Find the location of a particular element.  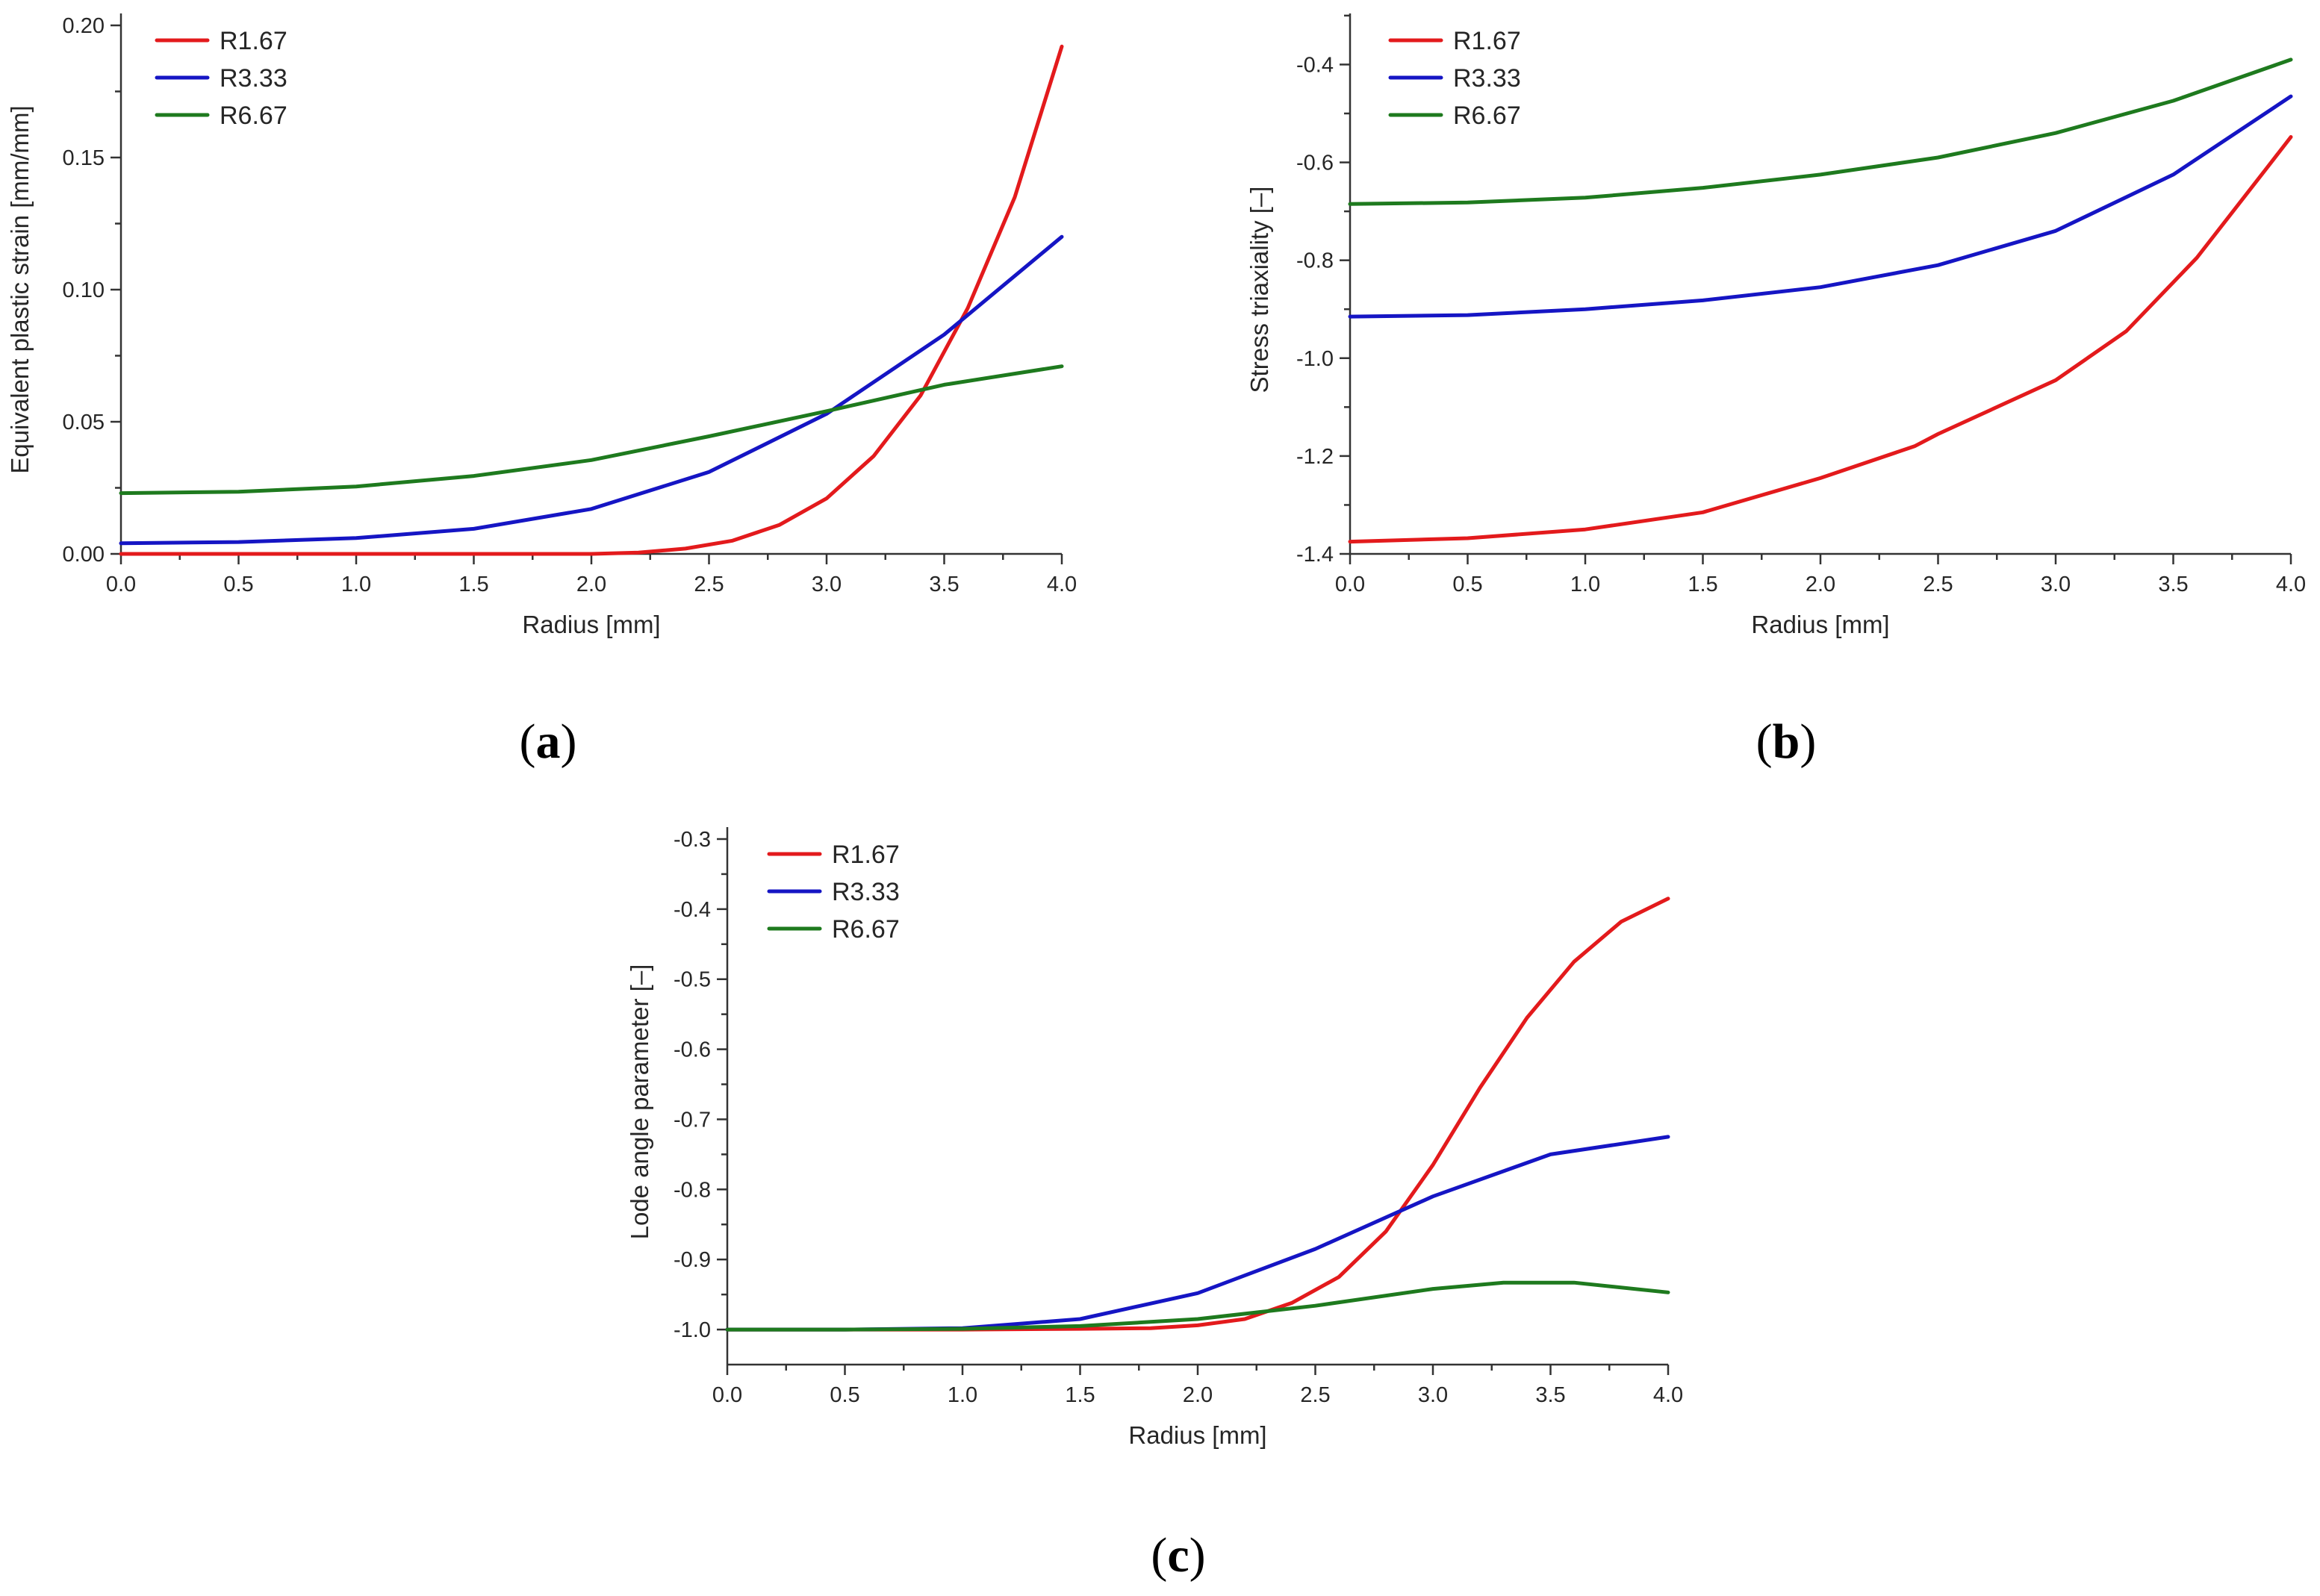

caption-letter: b is located at coordinates (1786, 741).